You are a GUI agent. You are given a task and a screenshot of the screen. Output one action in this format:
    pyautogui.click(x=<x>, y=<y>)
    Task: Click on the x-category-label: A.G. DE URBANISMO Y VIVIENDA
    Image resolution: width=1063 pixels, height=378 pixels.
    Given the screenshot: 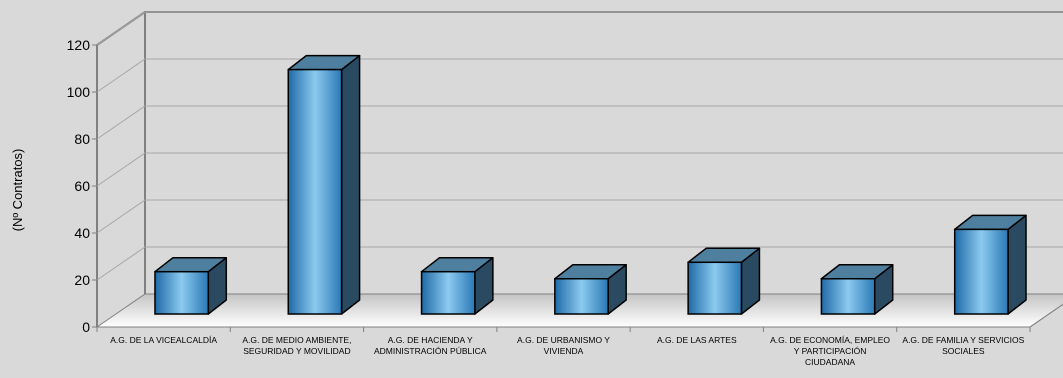 What is the action you would take?
    pyautogui.click(x=563, y=345)
    